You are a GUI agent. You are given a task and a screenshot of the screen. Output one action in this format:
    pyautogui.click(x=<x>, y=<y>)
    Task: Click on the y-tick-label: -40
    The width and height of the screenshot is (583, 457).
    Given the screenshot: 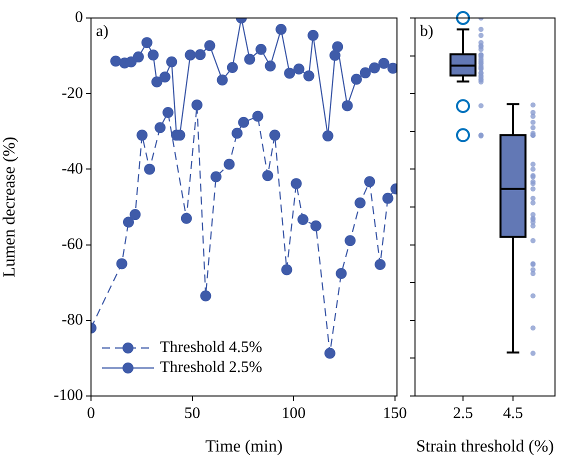 What is the action you would take?
    pyautogui.click(x=72, y=169)
    